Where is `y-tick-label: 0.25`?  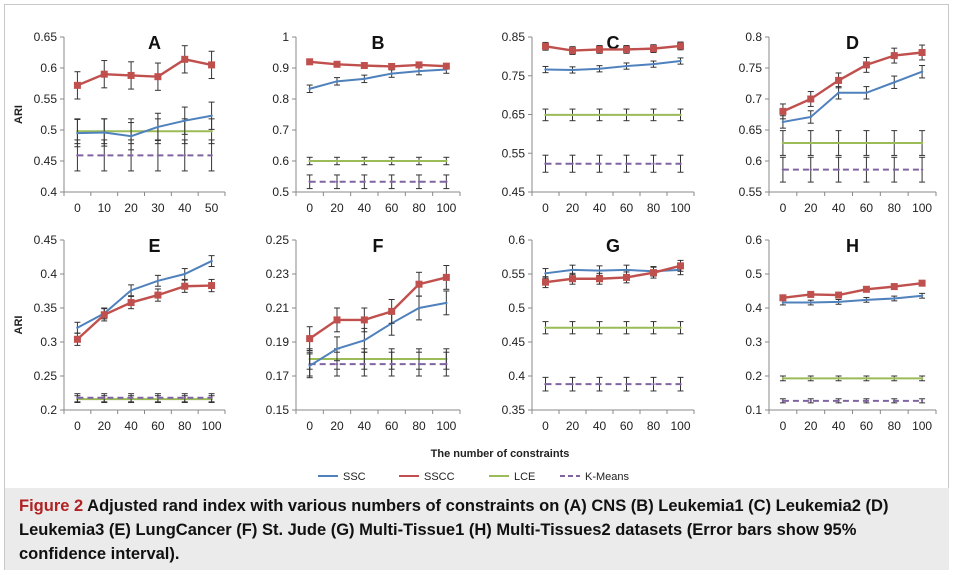 y-tick-label: 0.25 is located at coordinates (46, 376).